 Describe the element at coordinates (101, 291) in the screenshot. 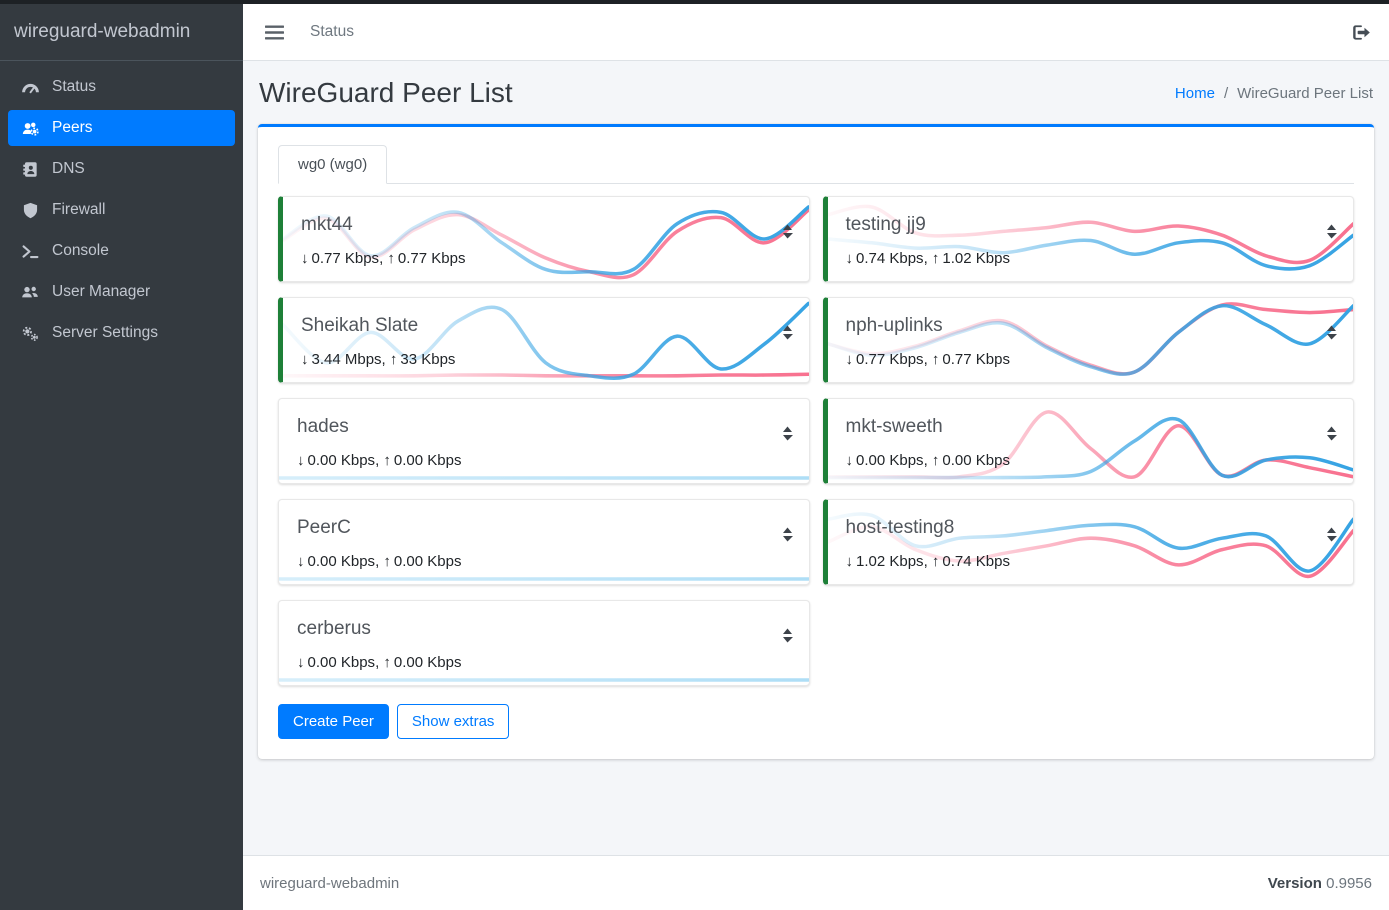

I see `sidebar-item-label: User Manager` at that location.